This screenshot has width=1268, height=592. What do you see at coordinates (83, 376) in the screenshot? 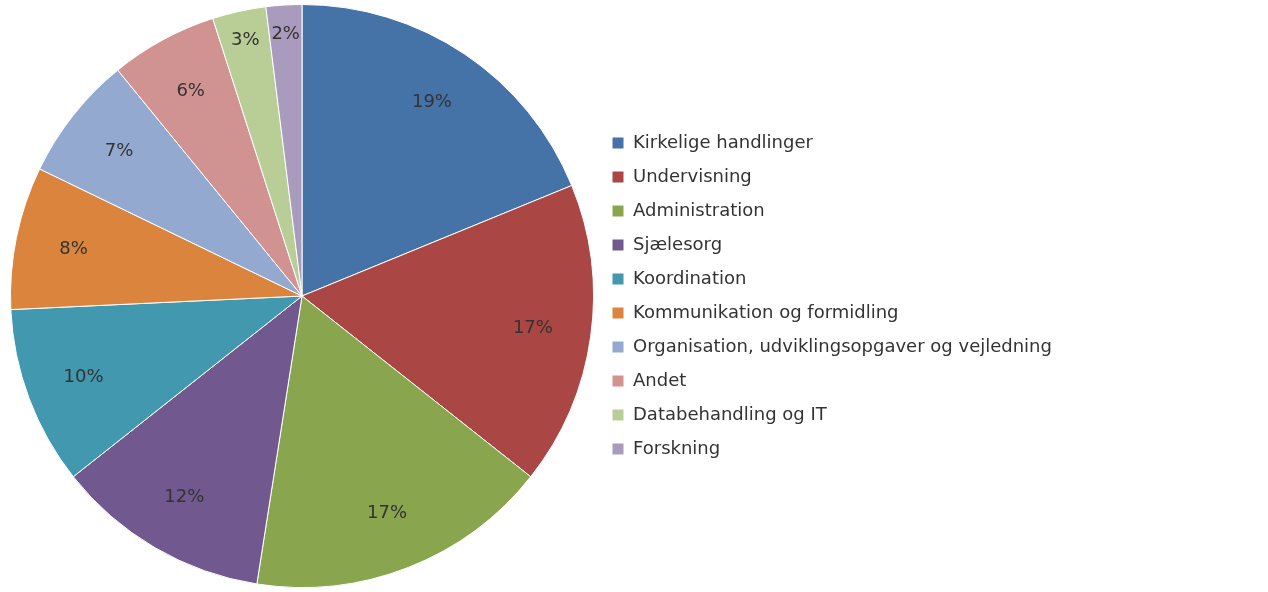
I see `data-label: 10%` at bounding box center [83, 376].